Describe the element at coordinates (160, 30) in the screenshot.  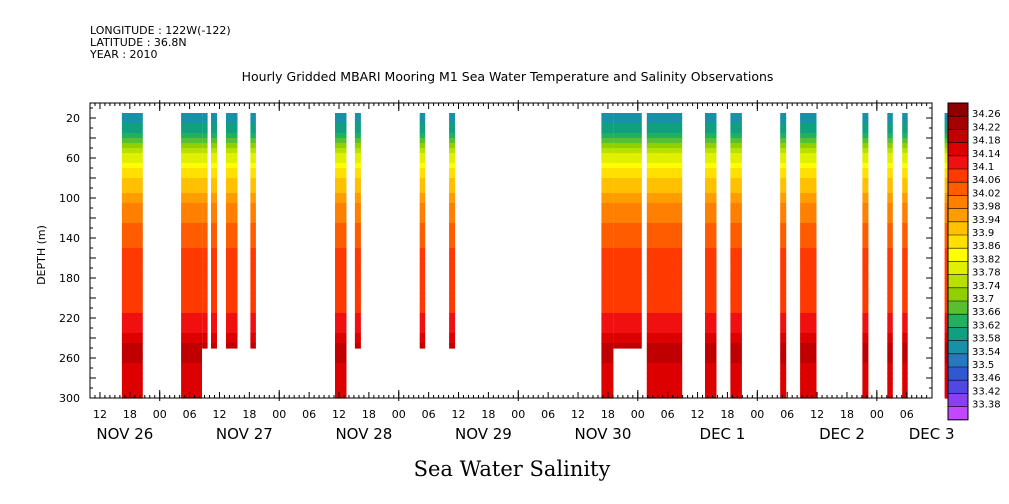
I see `longitude-label: LONGITUDE : 122W(-122)` at that location.